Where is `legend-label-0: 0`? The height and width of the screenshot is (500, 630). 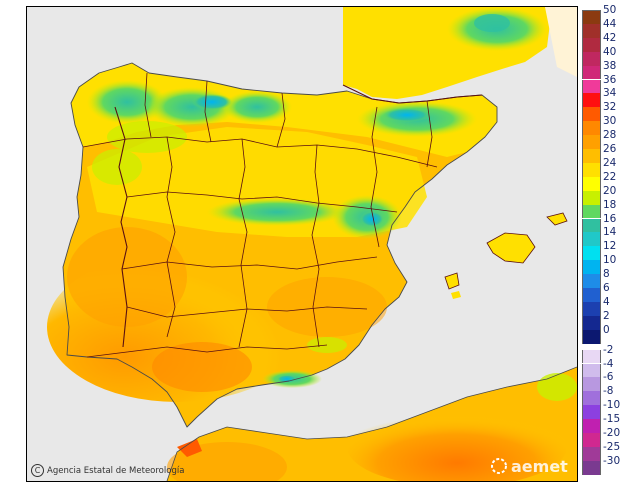 legend-label-0: 0 is located at coordinates (606, 329).